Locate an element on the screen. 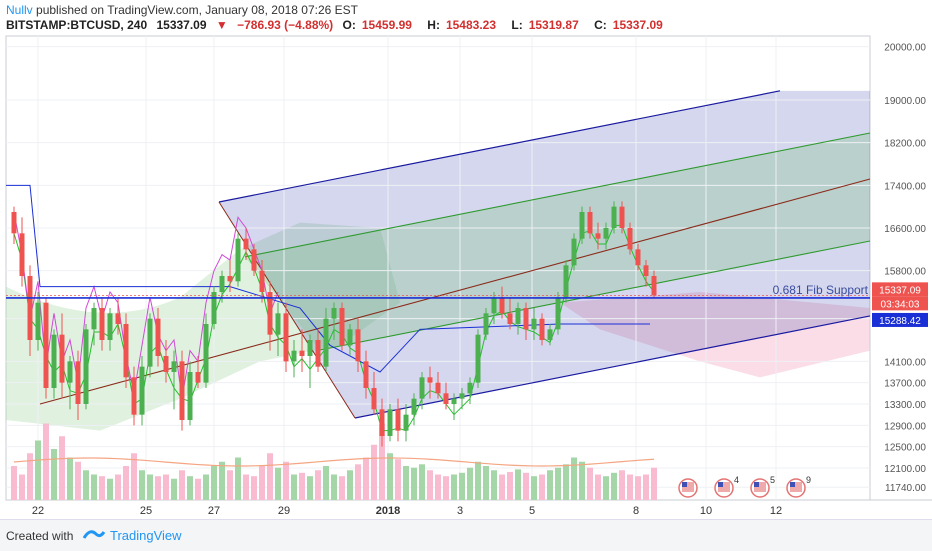  high-label: H: is located at coordinates (433, 25).